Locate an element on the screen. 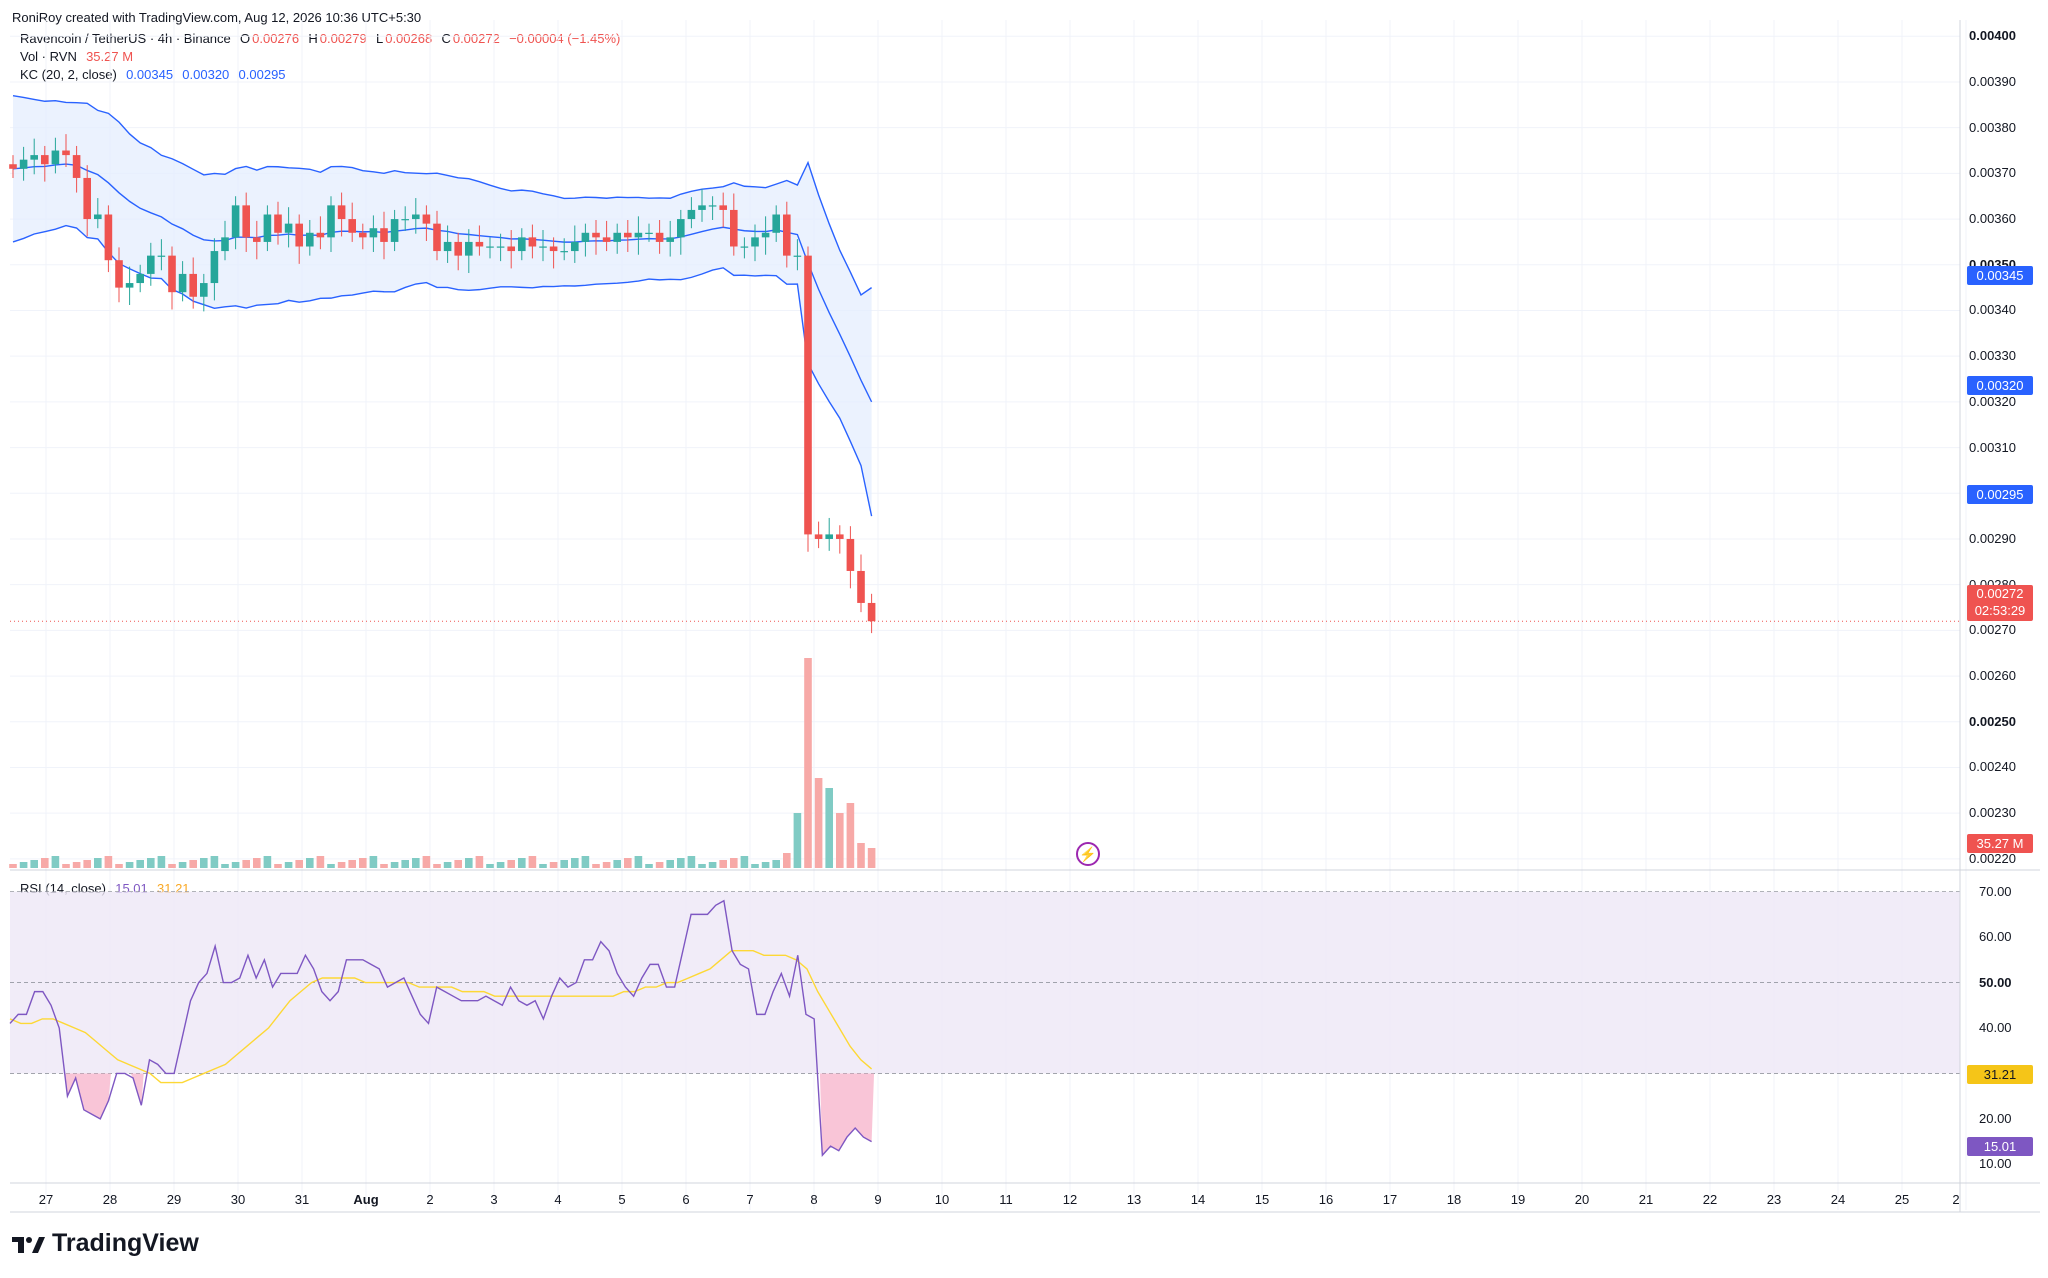 The width and height of the screenshot is (2048, 1278). price-tick-label: 0.00380 is located at coordinates (1992, 127).